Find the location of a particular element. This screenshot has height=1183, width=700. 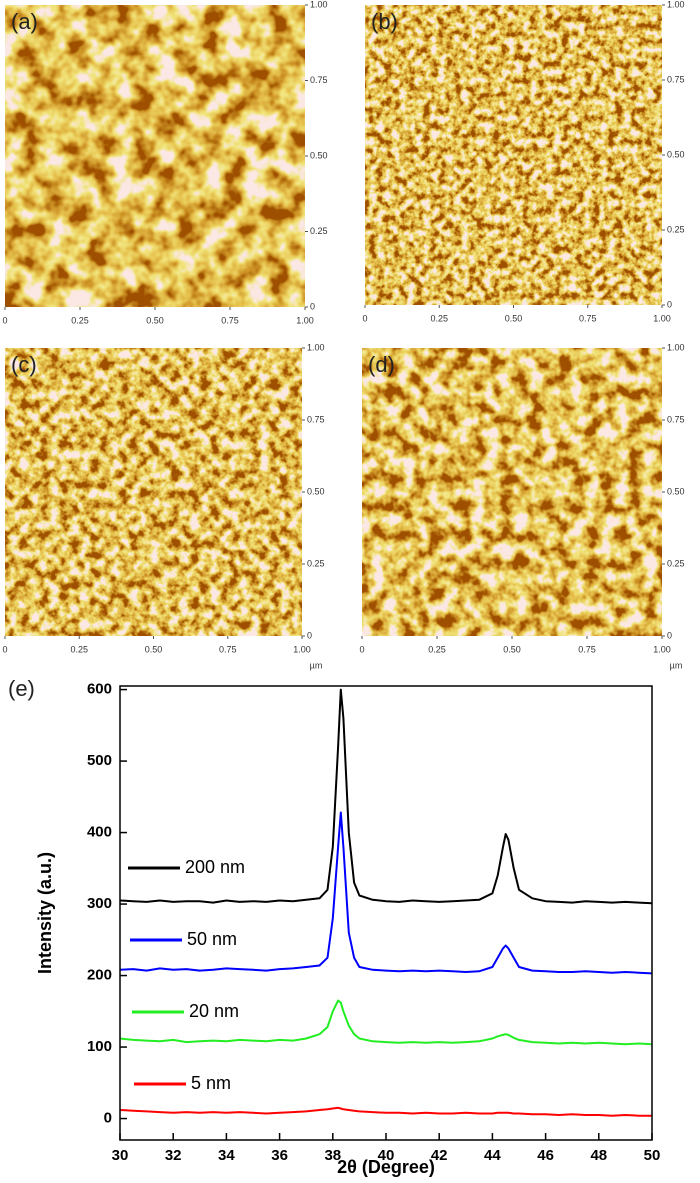

y-tick-label: 600 is located at coordinates (99, 689).